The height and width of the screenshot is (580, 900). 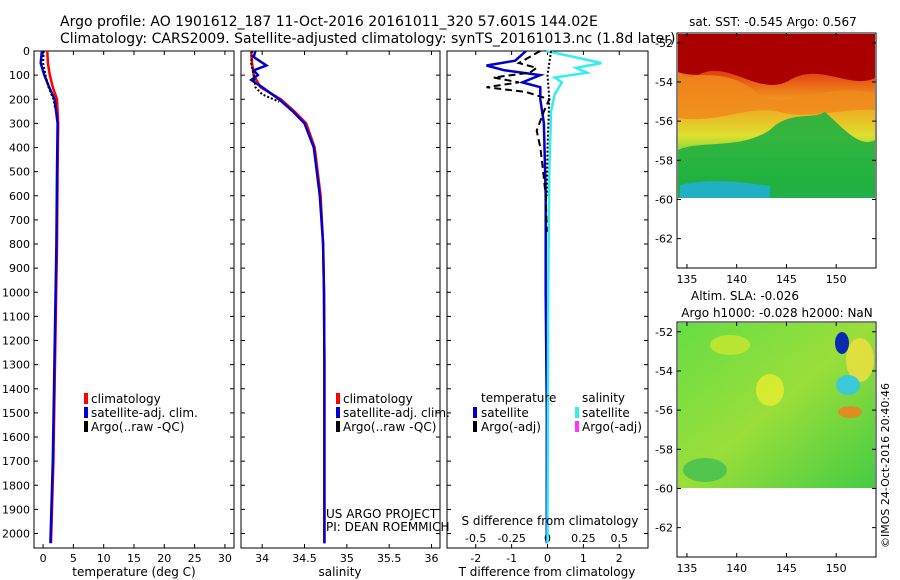 What do you see at coordinates (547, 572) in the screenshot?
I see `t-difference-axis-label: T difference from climatology` at bounding box center [547, 572].